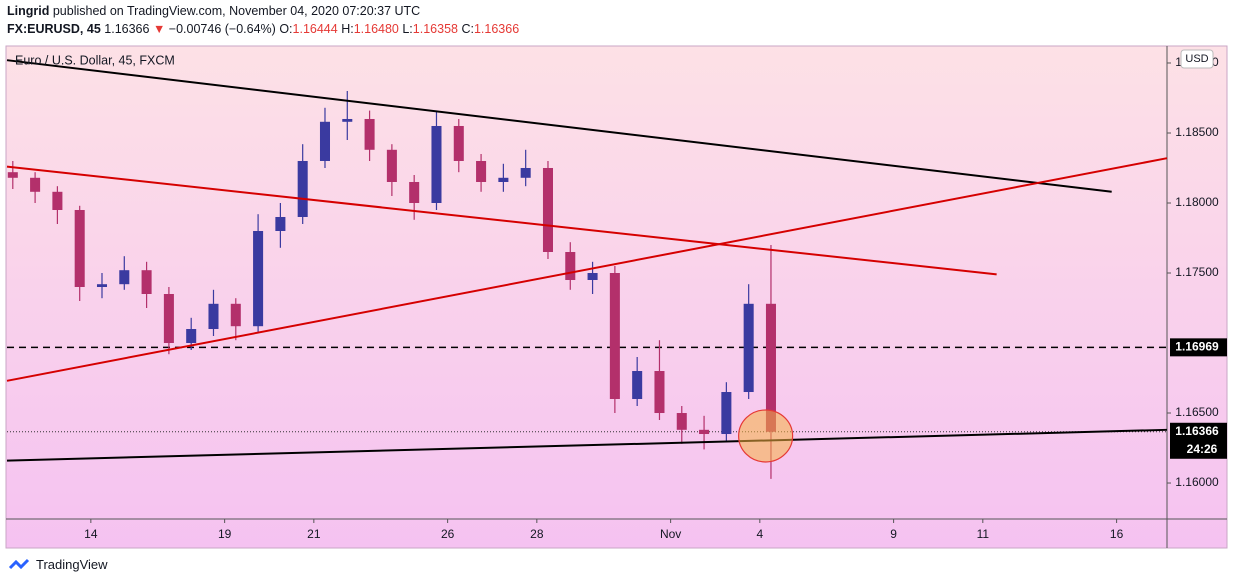  What do you see at coordinates (91, 534) in the screenshot?
I see `x-tick-label: 14` at bounding box center [91, 534].